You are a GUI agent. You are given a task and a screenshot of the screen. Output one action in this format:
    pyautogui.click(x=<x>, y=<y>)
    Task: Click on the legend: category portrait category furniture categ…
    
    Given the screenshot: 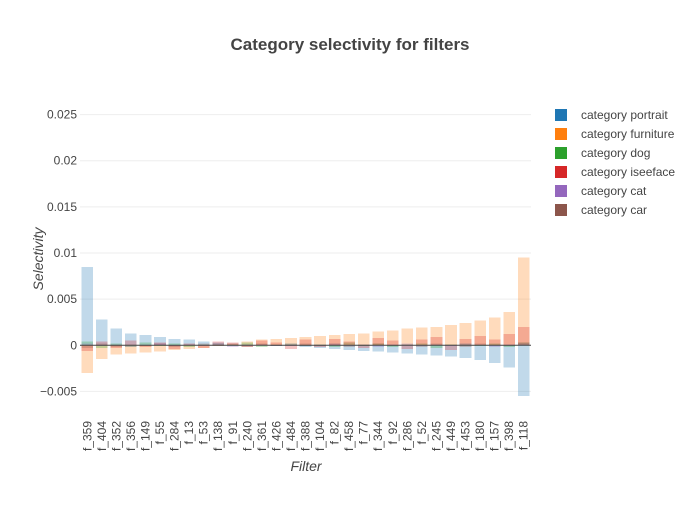 What is the action you would take?
    pyautogui.click(x=615, y=162)
    